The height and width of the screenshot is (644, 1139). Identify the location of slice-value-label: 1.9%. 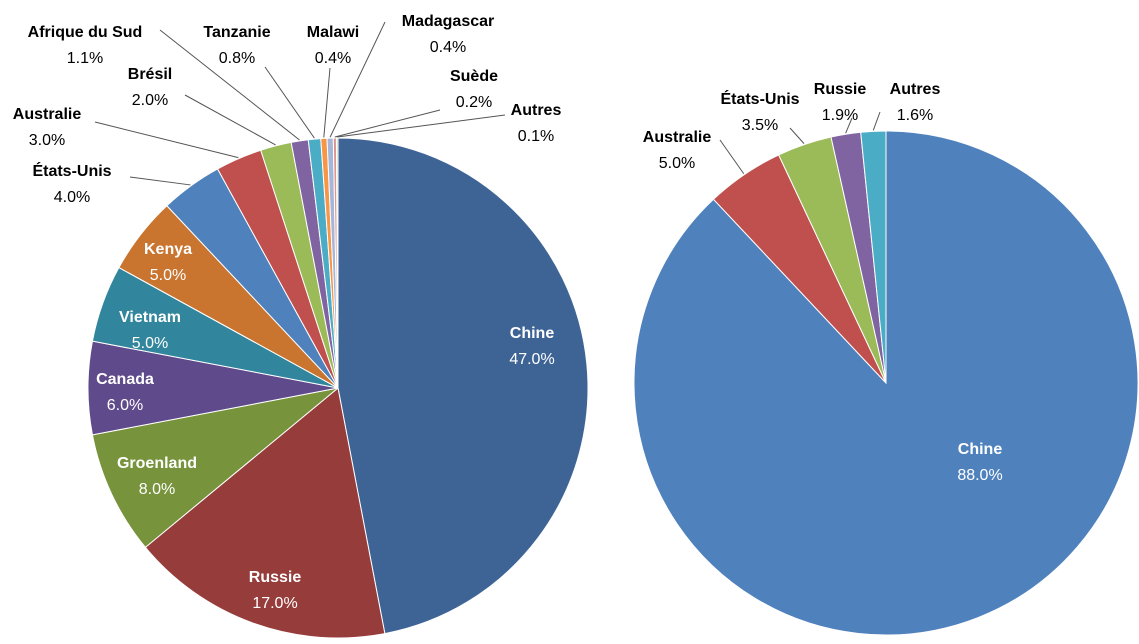
(840, 115).